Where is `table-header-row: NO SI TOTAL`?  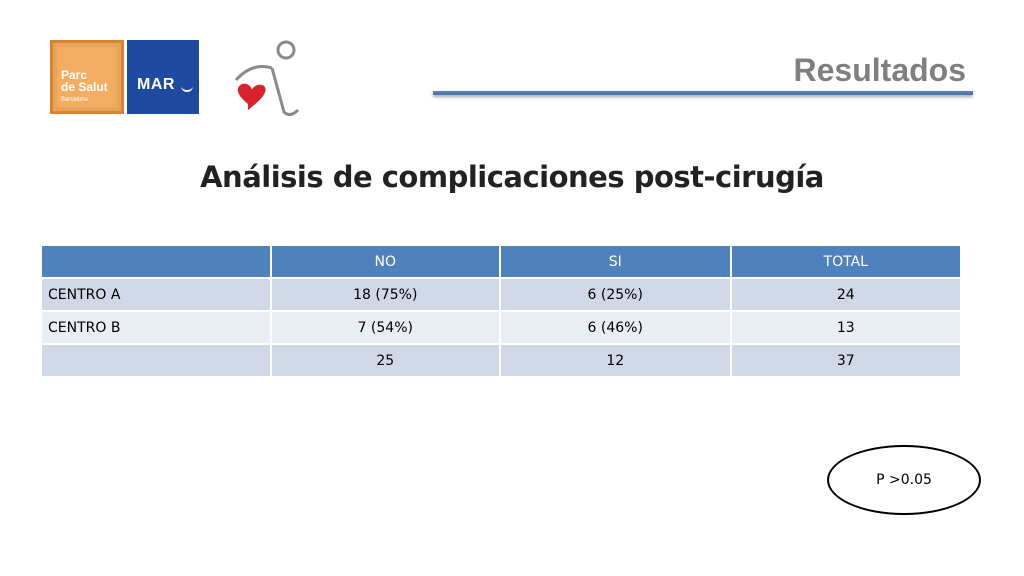 table-header-row: NO SI TOTAL is located at coordinates (501, 261).